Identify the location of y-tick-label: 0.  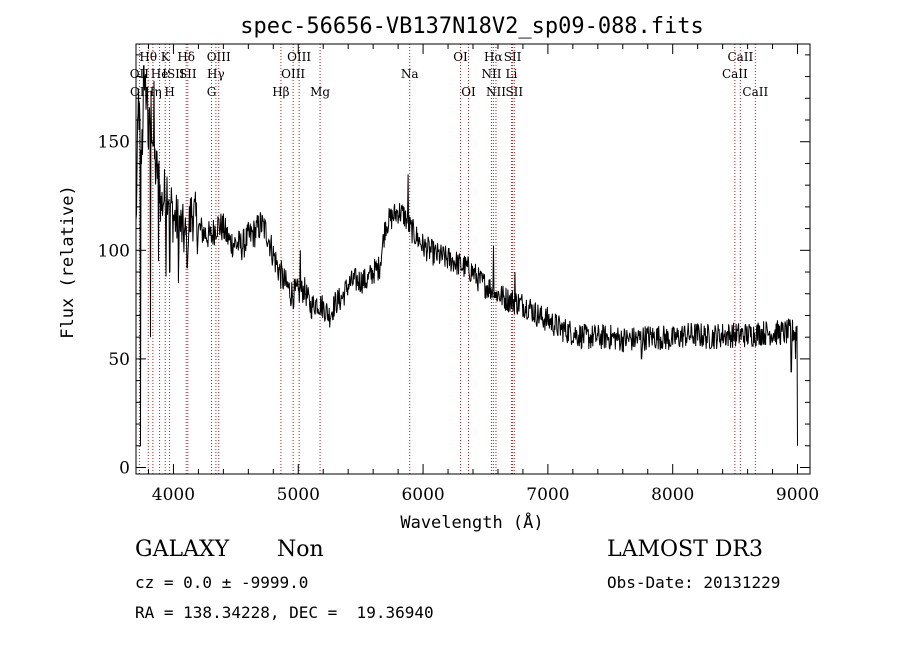
(124, 468).